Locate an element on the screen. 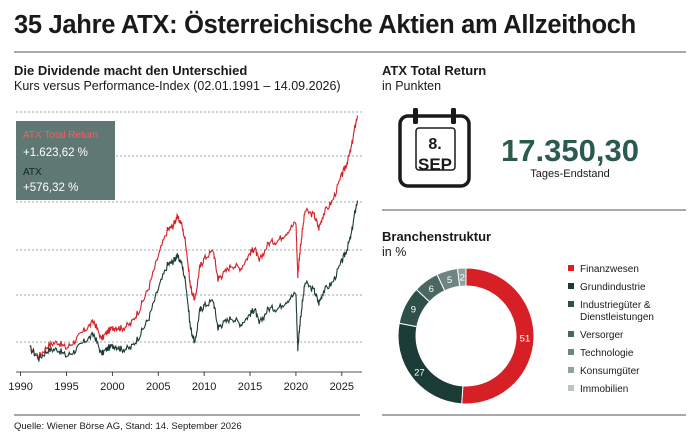 The height and width of the screenshot is (438, 699). donut-value-label: 6 is located at coordinates (431, 289).